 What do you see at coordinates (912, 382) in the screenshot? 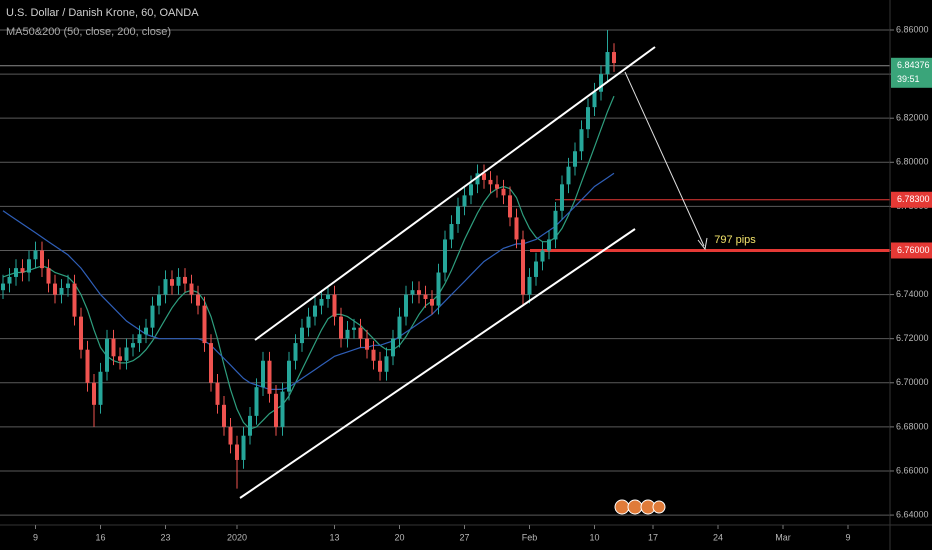
I see `y-tick-label: 6.70000` at bounding box center [912, 382].